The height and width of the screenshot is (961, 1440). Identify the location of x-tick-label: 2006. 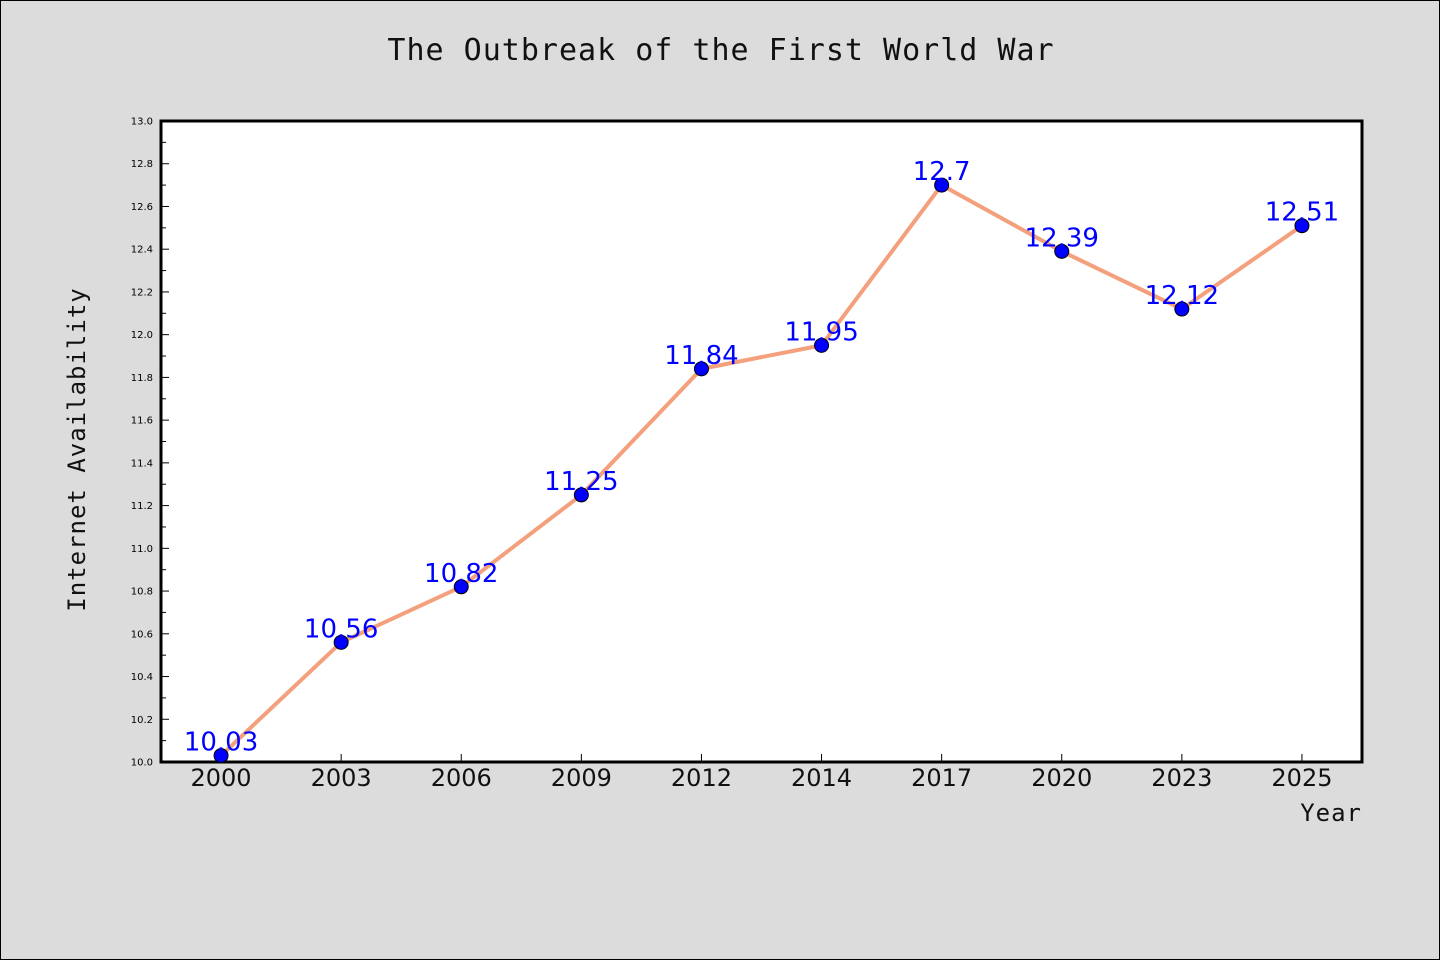
(461, 778).